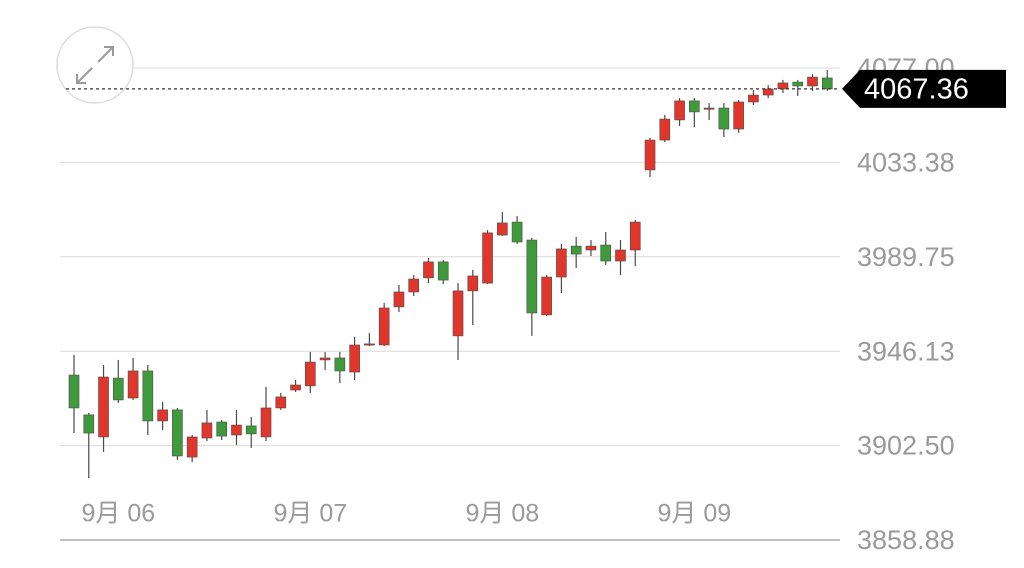 The width and height of the screenshot is (1024, 568). Describe the element at coordinates (906, 540) in the screenshot. I see `y-tick-label: 3858.88` at that location.